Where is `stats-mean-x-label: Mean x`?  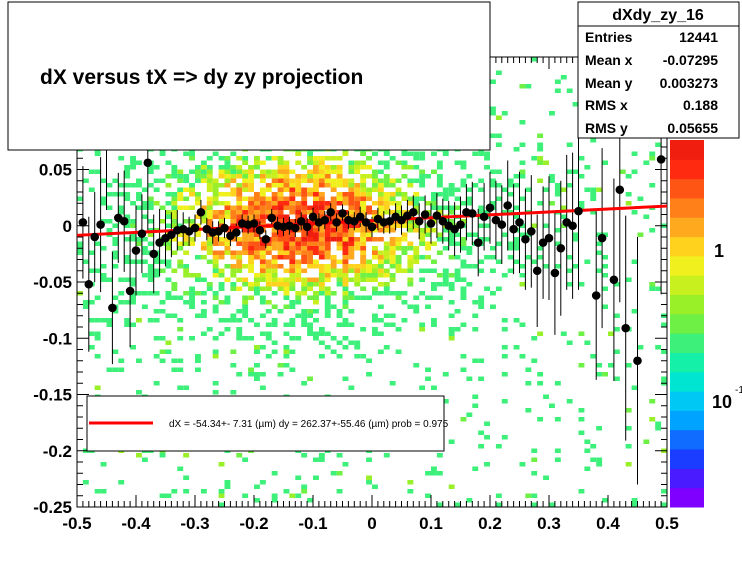 stats-mean-x-label: Mean x is located at coordinates (609, 60).